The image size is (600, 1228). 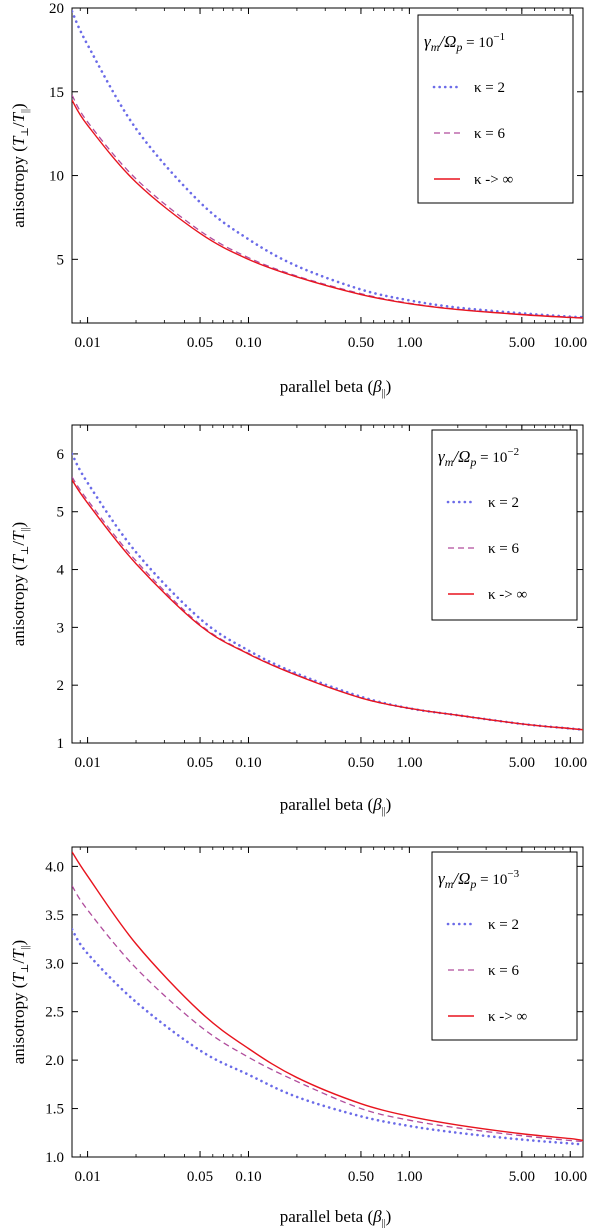 I want to click on legend: γm/Ωp = 10−3 κ = 2 κ = 6 κ -> ∞, so click(x=504, y=946).